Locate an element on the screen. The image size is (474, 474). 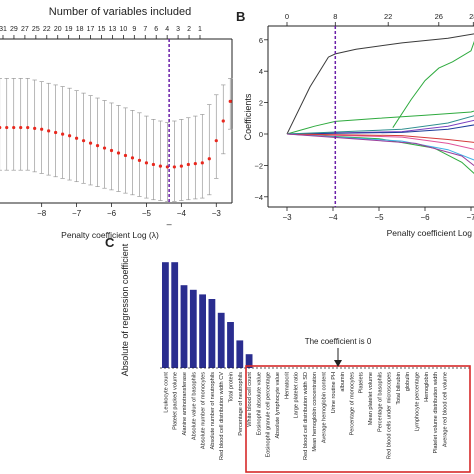
panel-c-category-label: Mean hemoglobin concentration is located at coordinates (315, 412).